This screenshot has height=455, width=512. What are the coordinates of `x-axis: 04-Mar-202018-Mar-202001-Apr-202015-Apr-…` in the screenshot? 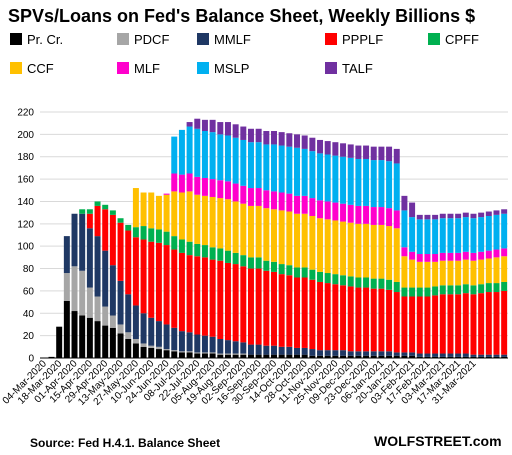 It's located at (240, 383).